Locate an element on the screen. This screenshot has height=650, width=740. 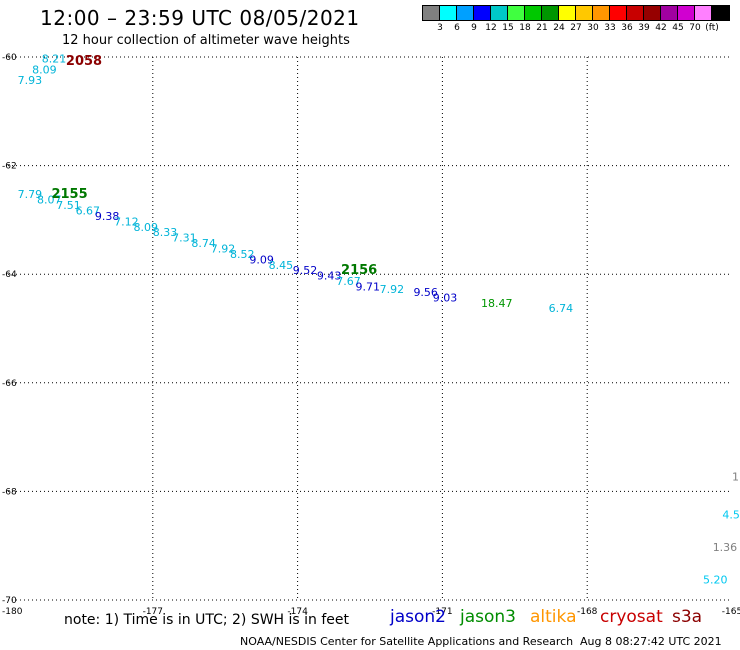
pass-time-label: 2058 is located at coordinates (84, 61).